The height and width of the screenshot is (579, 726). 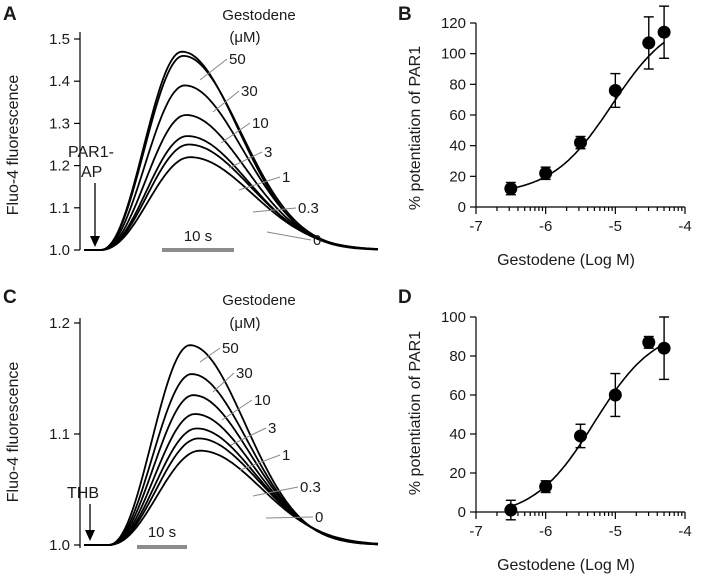 I want to click on panel-a-traces, so click(x=231, y=150).